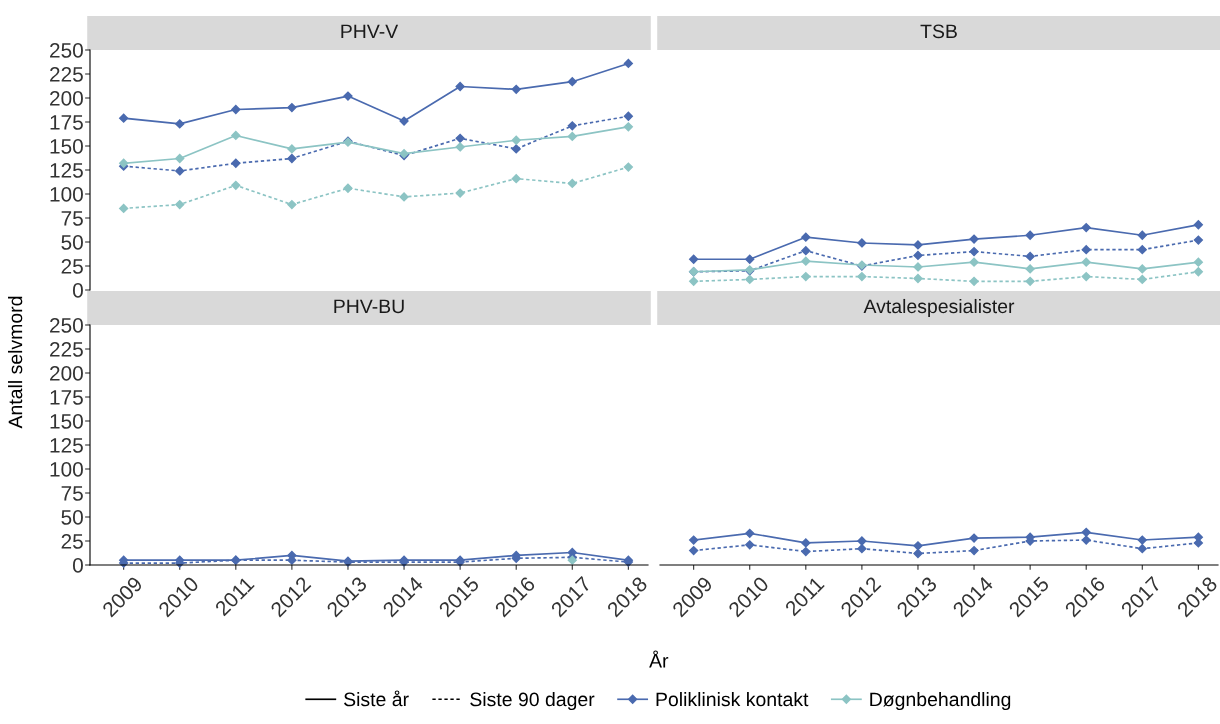  What do you see at coordinates (15, 362) in the screenshot?
I see `y-axis-title: Antall selvmord` at bounding box center [15, 362].